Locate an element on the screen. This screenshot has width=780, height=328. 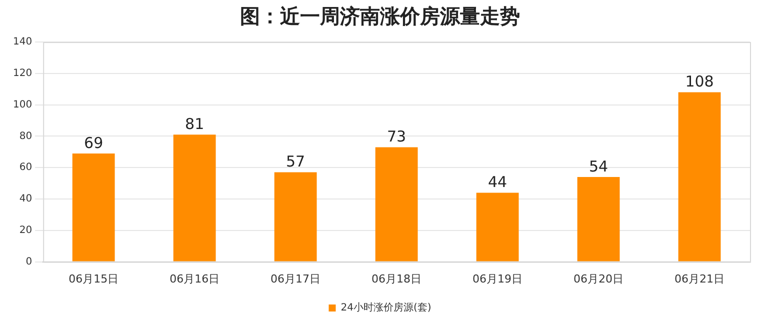
y-tick-label: 0 is located at coordinates (29, 262).